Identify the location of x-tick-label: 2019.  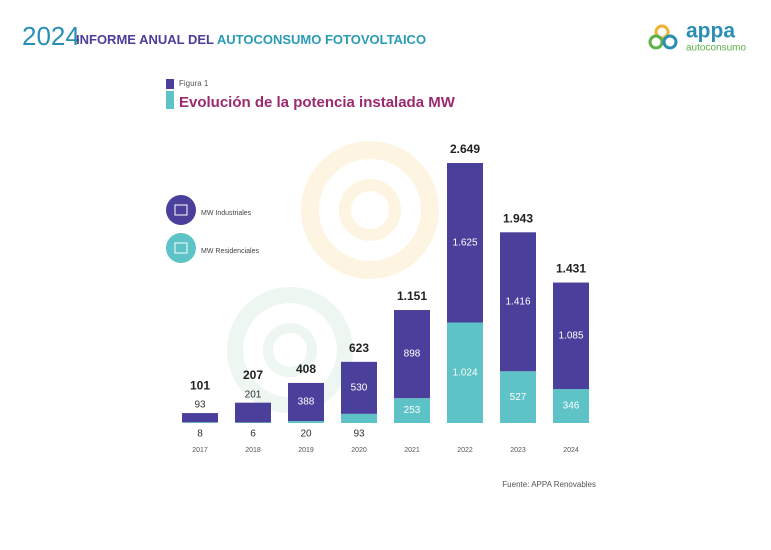
(306, 450).